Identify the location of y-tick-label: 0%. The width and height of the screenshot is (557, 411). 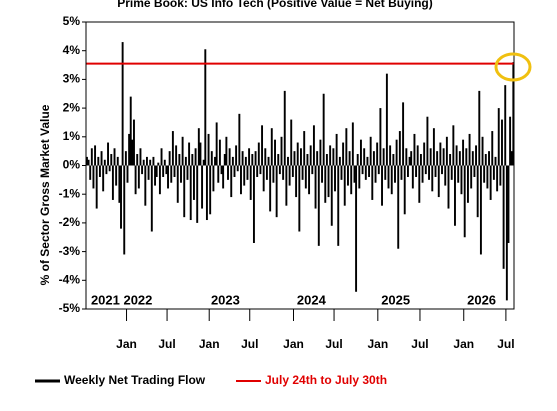
(72, 165).